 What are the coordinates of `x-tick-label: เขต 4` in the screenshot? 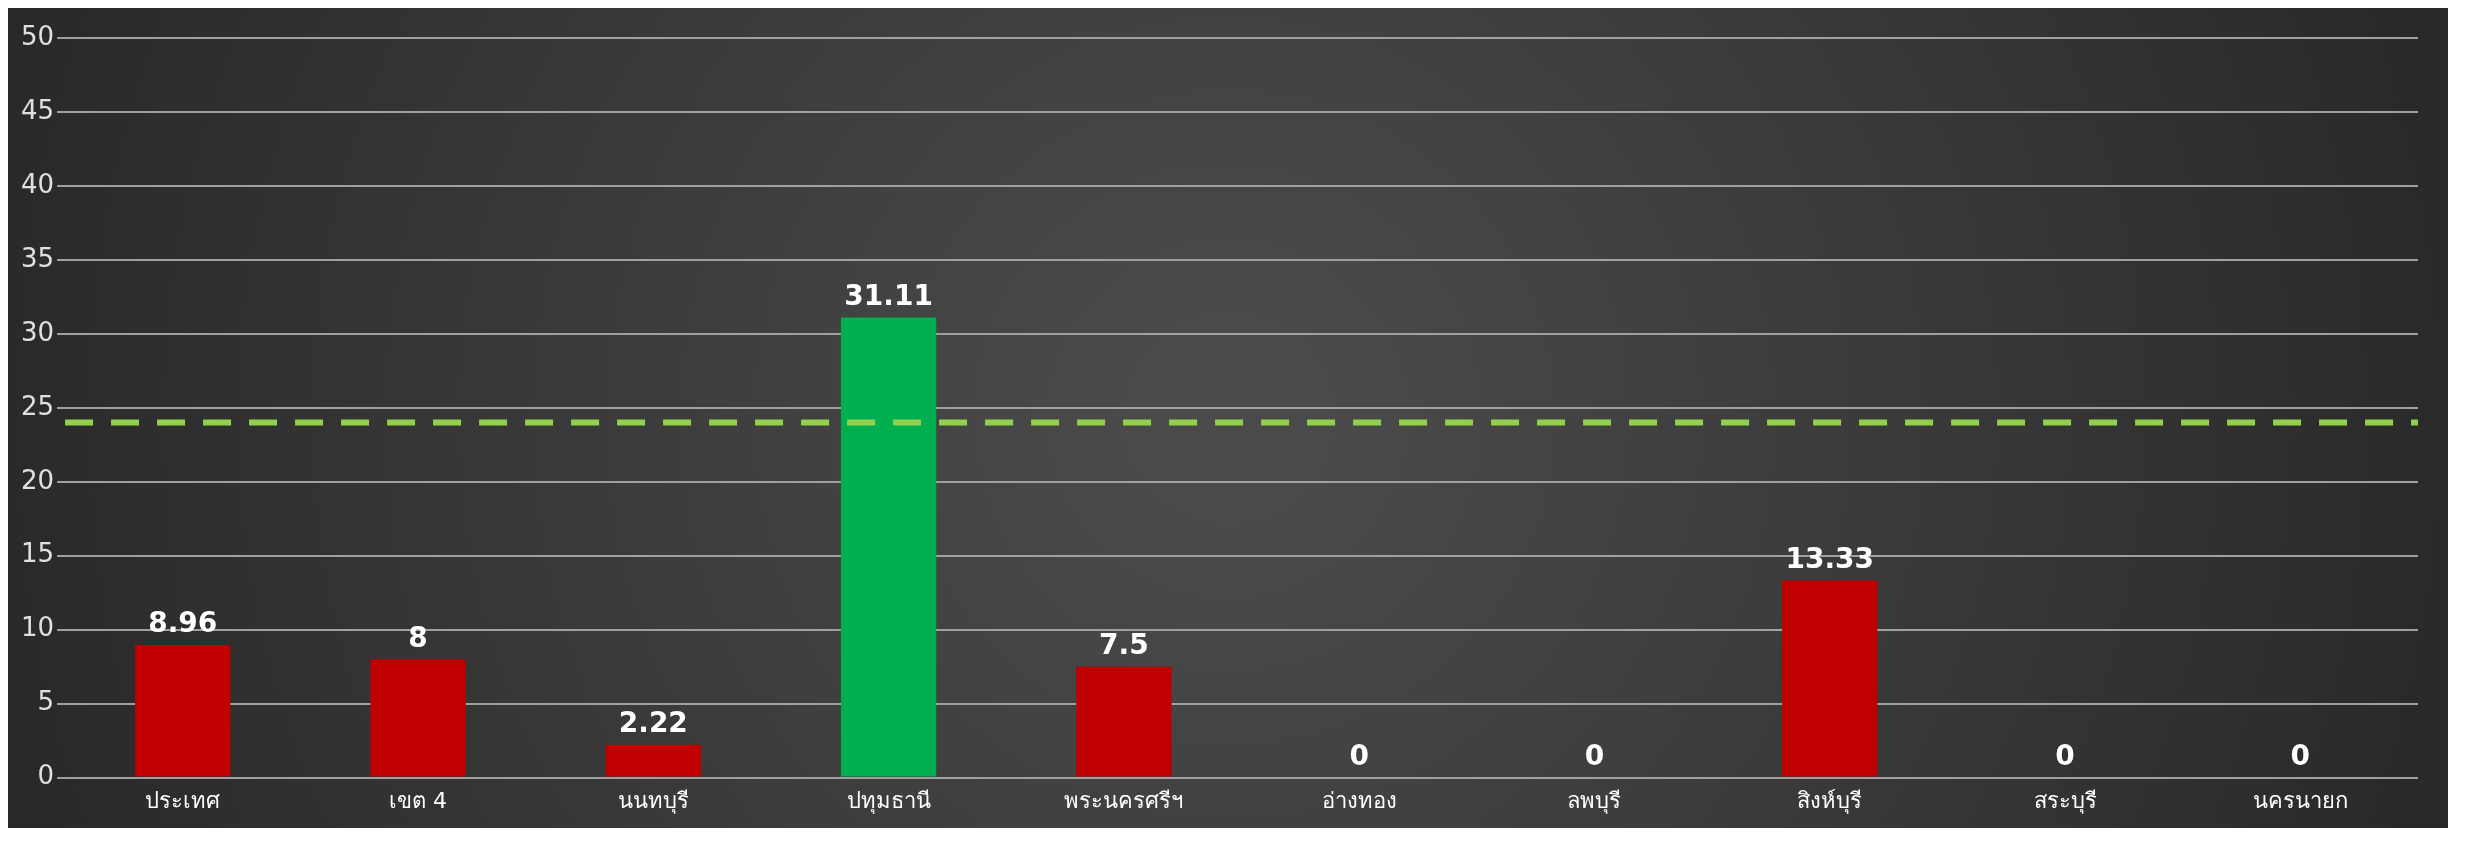 It's located at (418, 800).